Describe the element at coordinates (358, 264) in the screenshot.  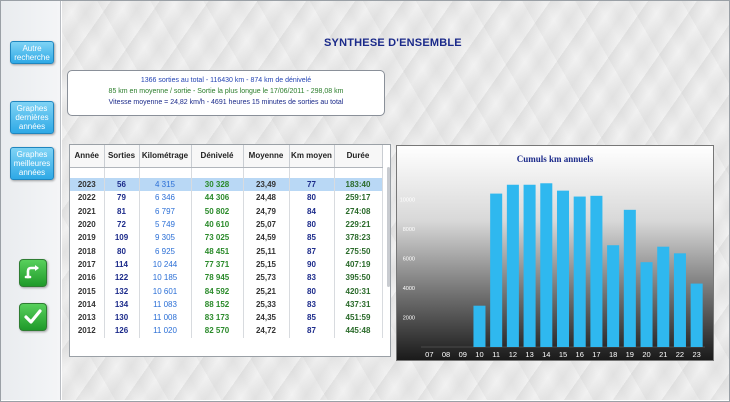
I see `cell-duree: 407:19` at that location.